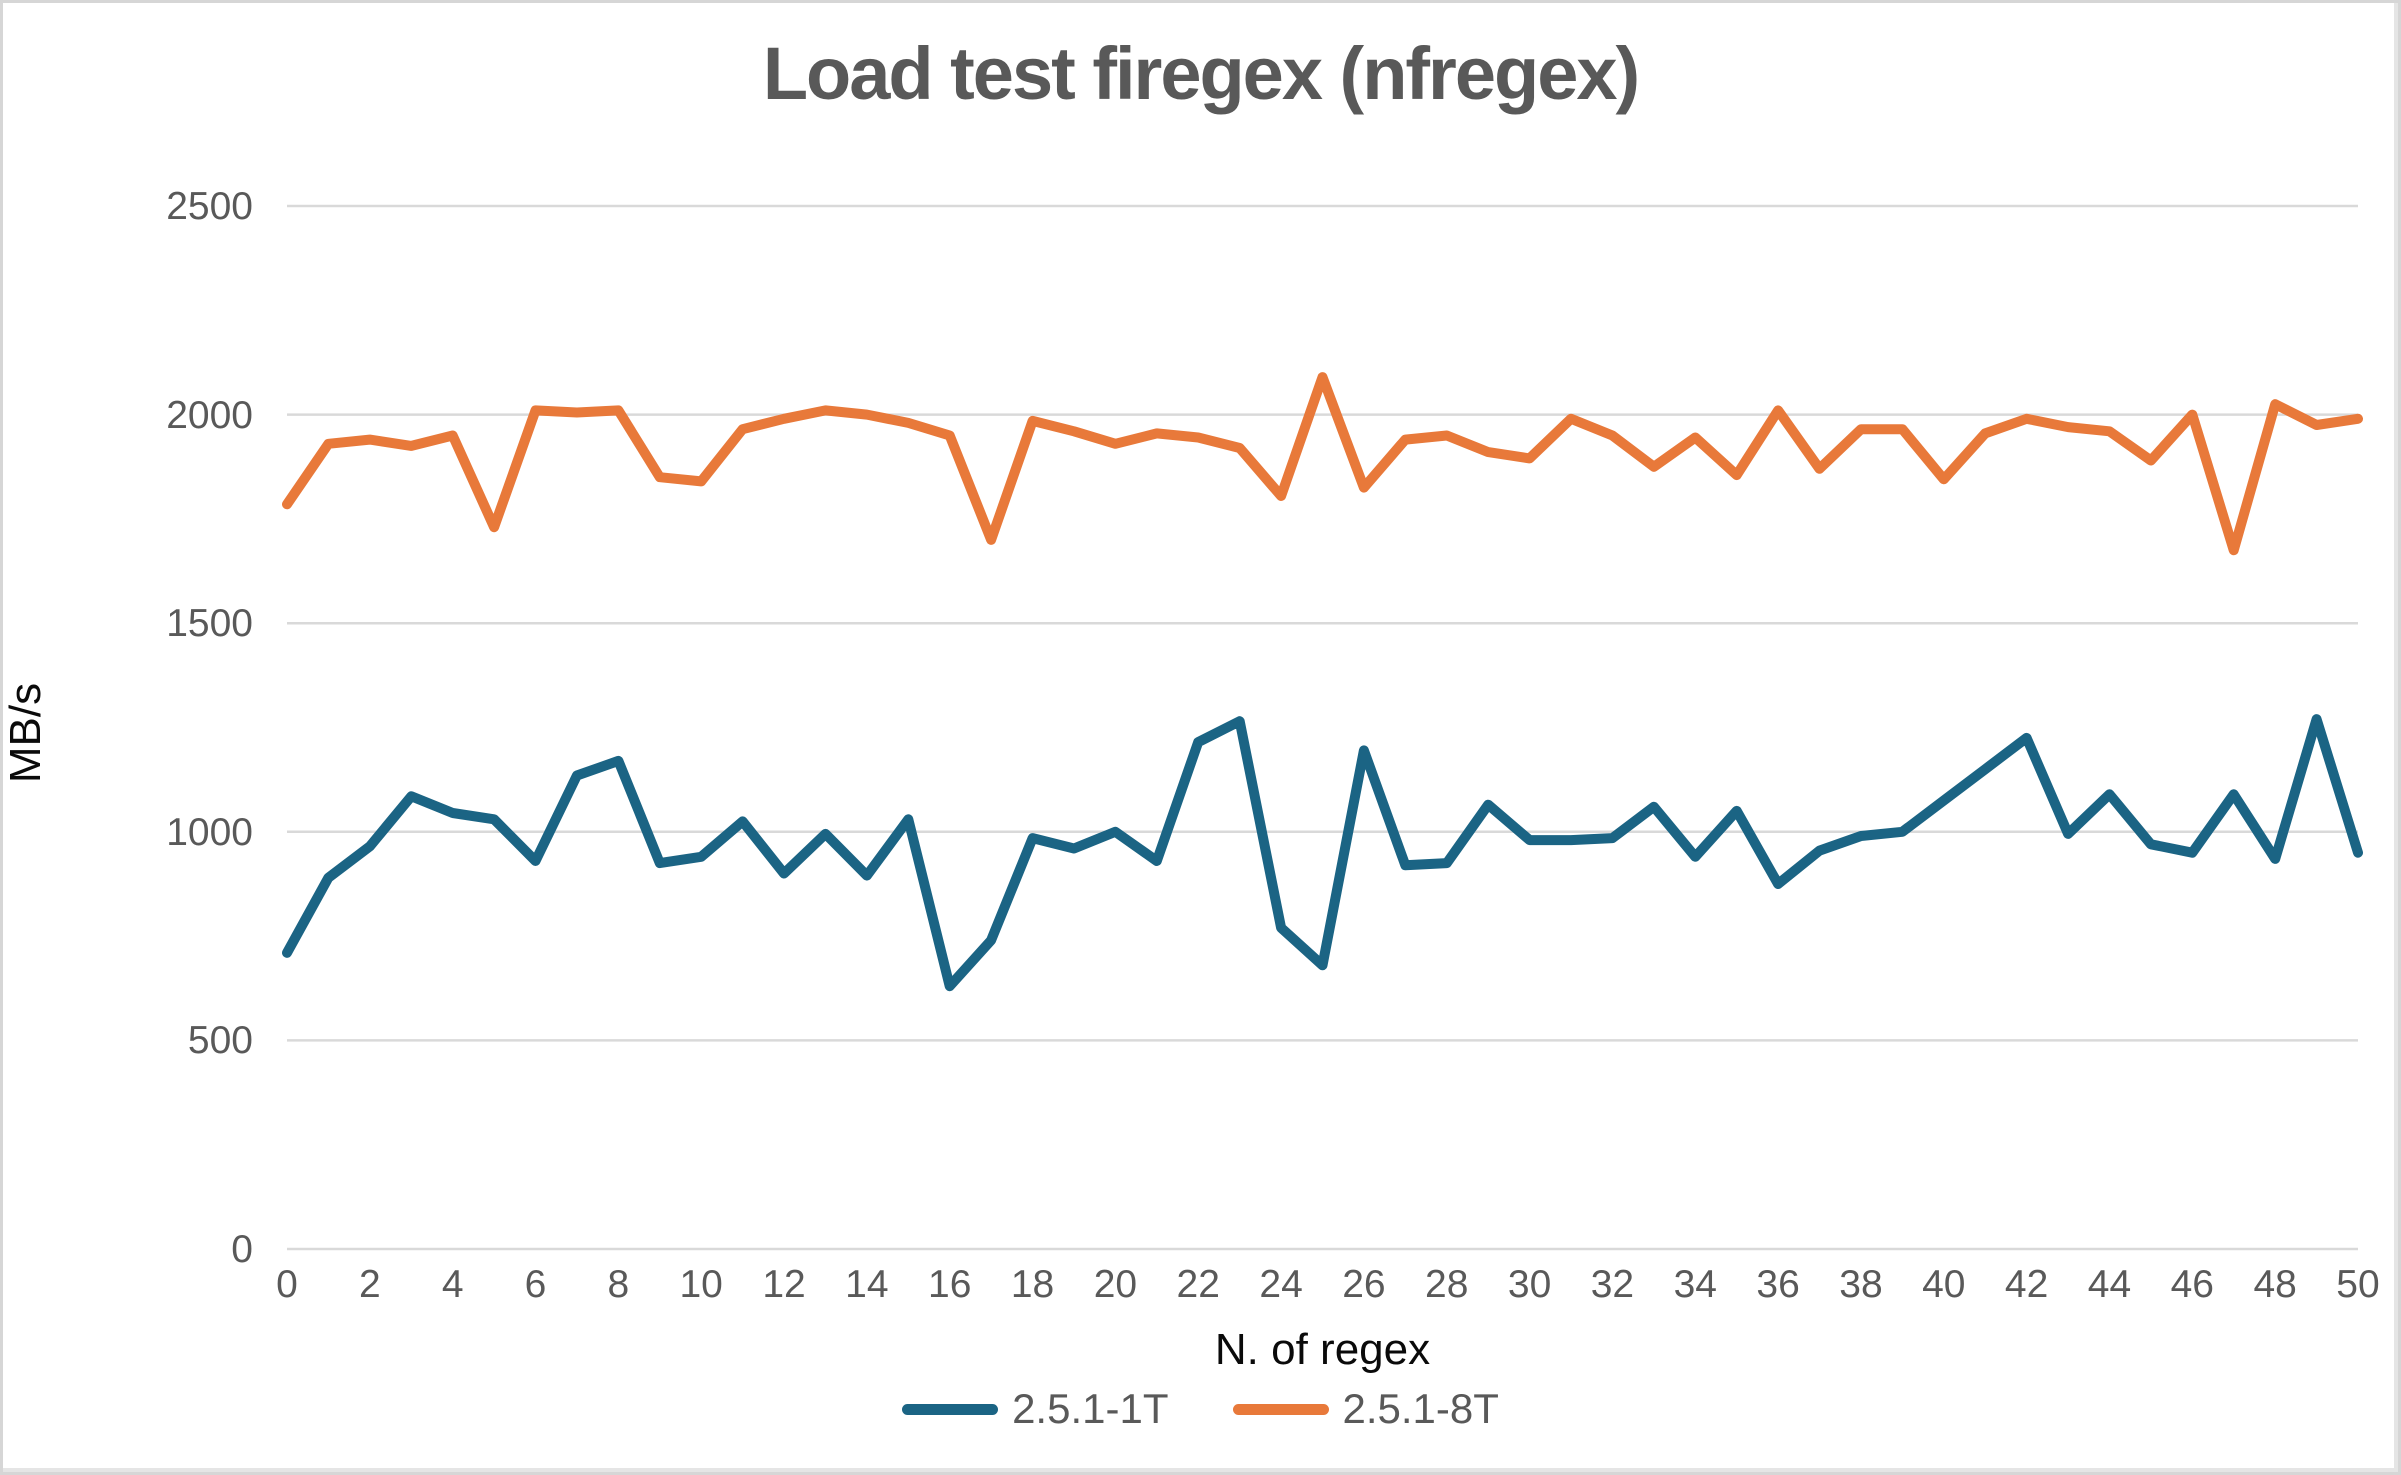 This screenshot has height=1475, width=2401. What do you see at coordinates (209, 206) in the screenshot?
I see `y-tick-label: 2500` at bounding box center [209, 206].